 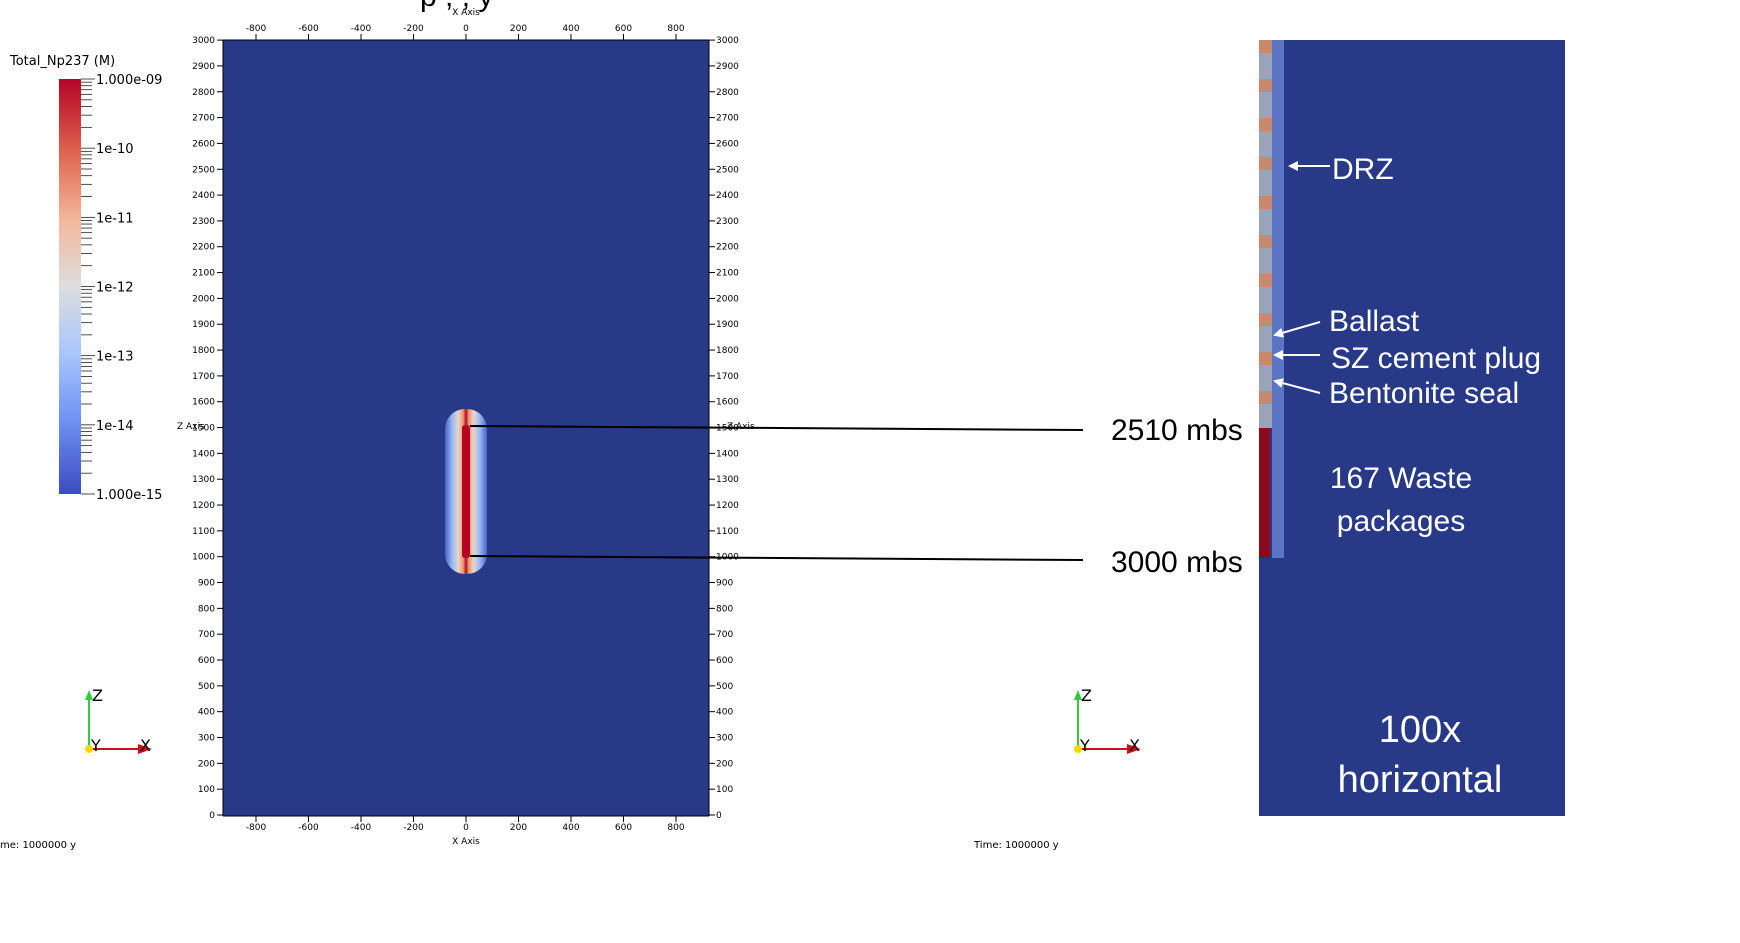 I want to click on sz-plug-label: SZ cement plug, so click(x=1436, y=358).